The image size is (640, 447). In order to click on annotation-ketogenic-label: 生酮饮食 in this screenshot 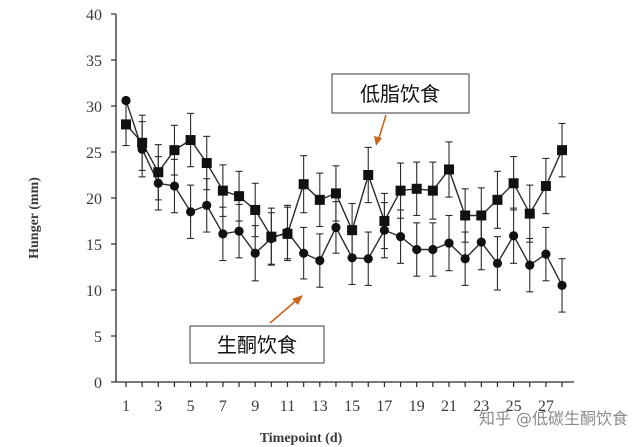, I will do `click(257, 345)`.